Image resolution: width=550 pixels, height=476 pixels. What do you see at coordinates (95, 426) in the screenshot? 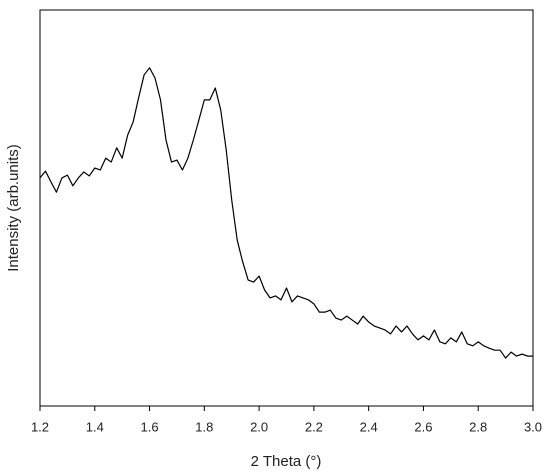
I see `x-tick-label: 1.4` at bounding box center [95, 426].